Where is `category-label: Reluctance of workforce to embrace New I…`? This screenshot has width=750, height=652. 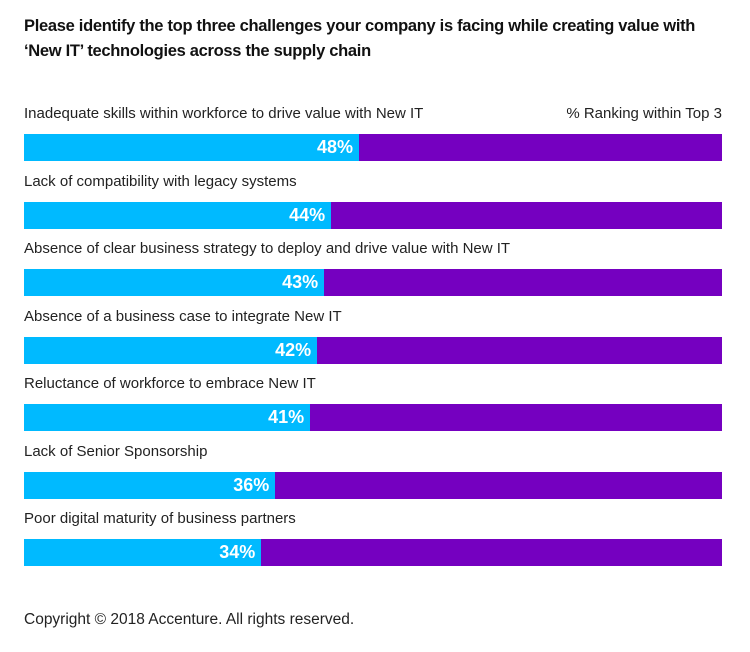
category-label: Reluctance of workforce to embrace New I… is located at coordinates (170, 383).